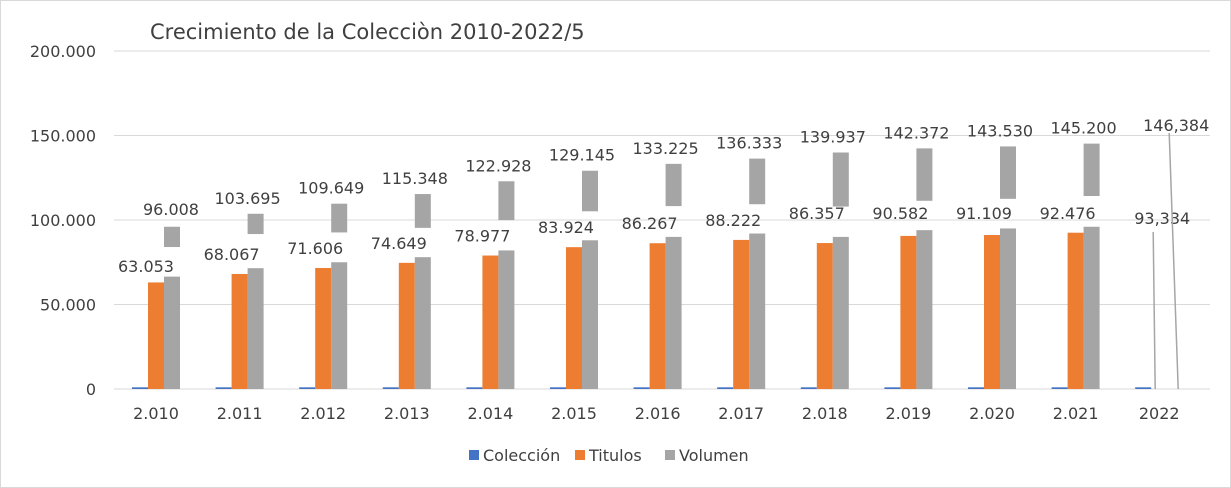  What do you see at coordinates (1068, 213) in the screenshot?
I see `data-label-titulos: 92.476` at bounding box center [1068, 213].